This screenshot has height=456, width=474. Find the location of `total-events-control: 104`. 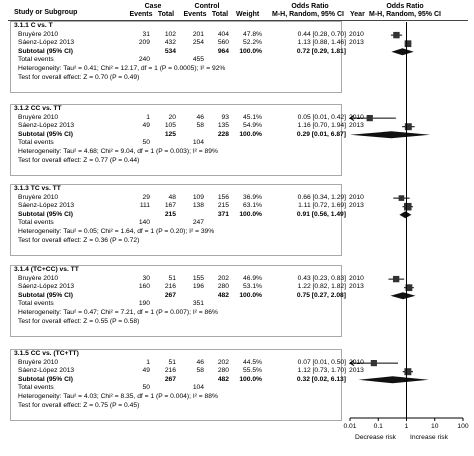

total-events-control: 104 is located at coordinates (198, 388).